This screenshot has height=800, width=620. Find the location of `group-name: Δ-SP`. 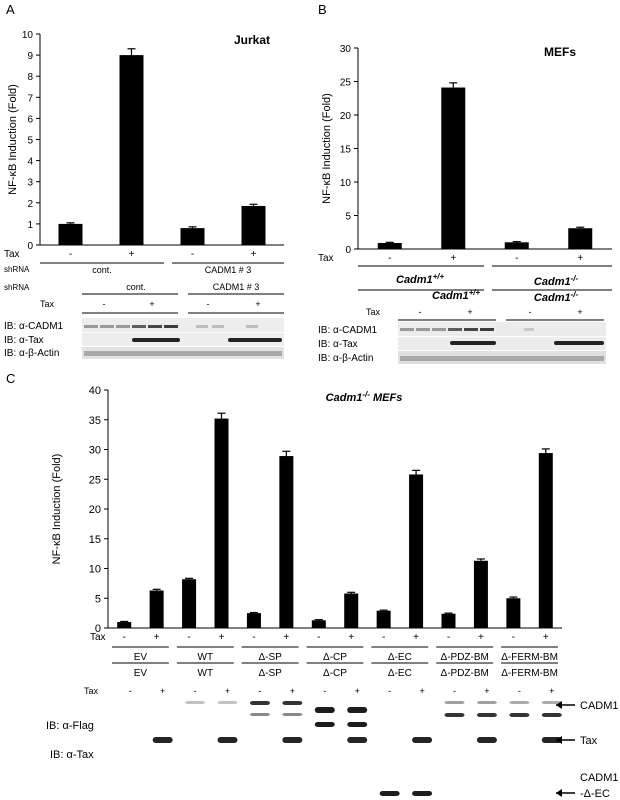

group-name: Δ-SP is located at coordinates (270, 657).